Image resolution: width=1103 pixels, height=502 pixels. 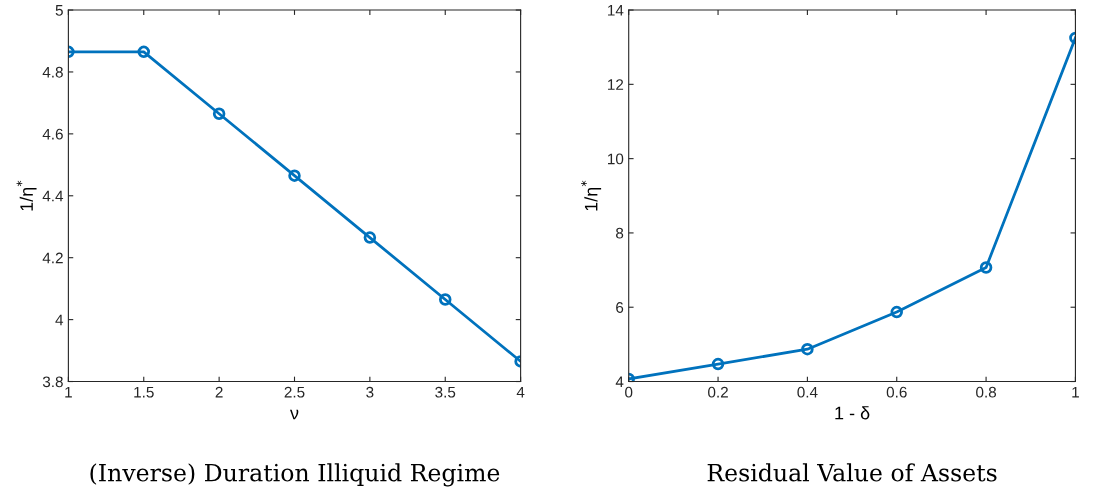 What do you see at coordinates (629, 392) in the screenshot?
I see `x-tick-label: 0` at bounding box center [629, 392].